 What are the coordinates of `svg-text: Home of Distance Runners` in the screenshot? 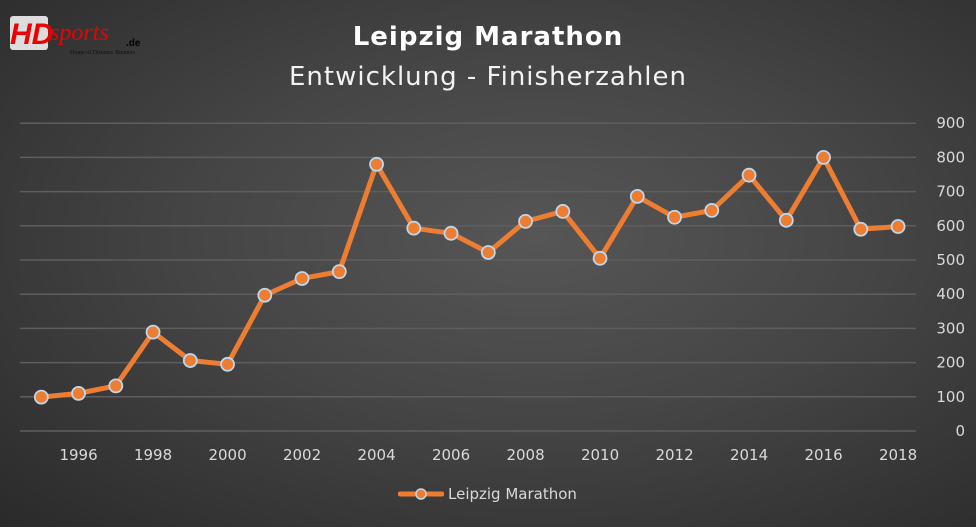 It's located at (103, 52).